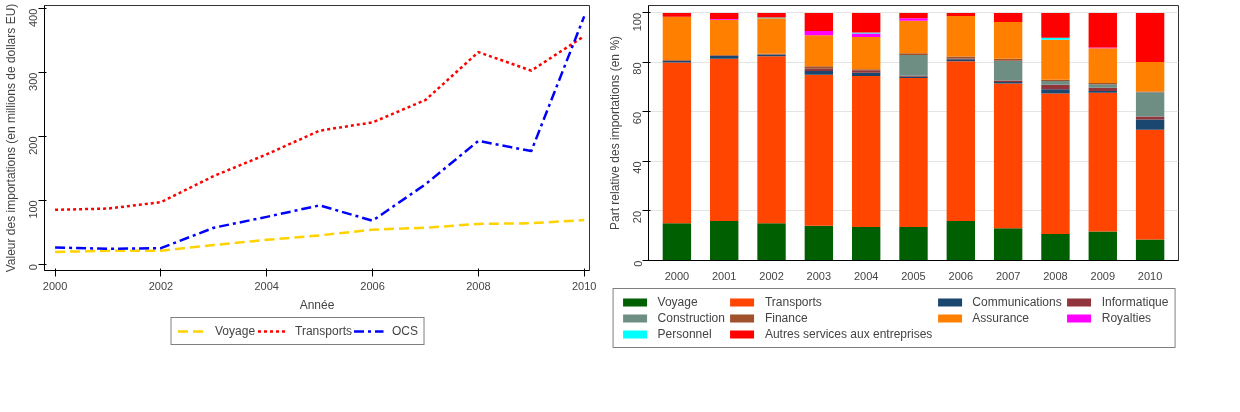 This screenshot has height=412, width=1240. What do you see at coordinates (614, 133) in the screenshot?
I see `y-axis-title: Part relative des importations (en %)` at bounding box center [614, 133].